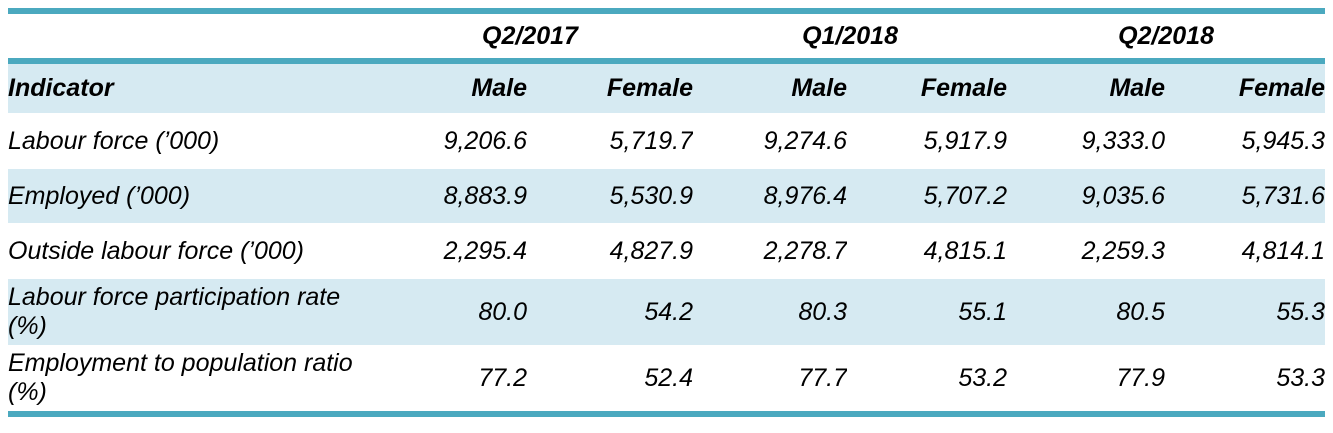 The image size is (1333, 433). What do you see at coordinates (770, 196) in the screenshot?
I see `table-cell: 8,976.4` at bounding box center [770, 196].